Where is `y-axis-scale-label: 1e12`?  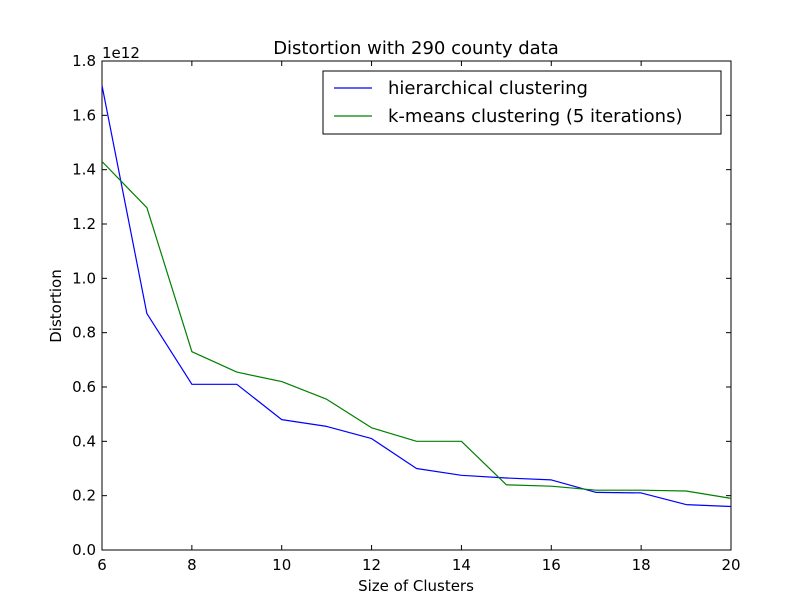 y-axis-scale-label: 1e12 is located at coordinates (121, 53).